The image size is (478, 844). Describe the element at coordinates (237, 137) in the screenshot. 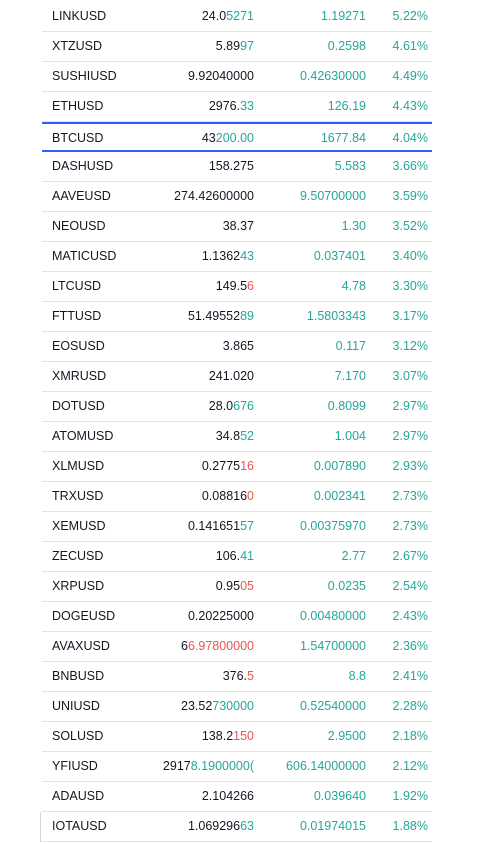

I see `watchlist-row-btcusd: BTCUSD 43200.00 1677.84 4.04%` at that location.